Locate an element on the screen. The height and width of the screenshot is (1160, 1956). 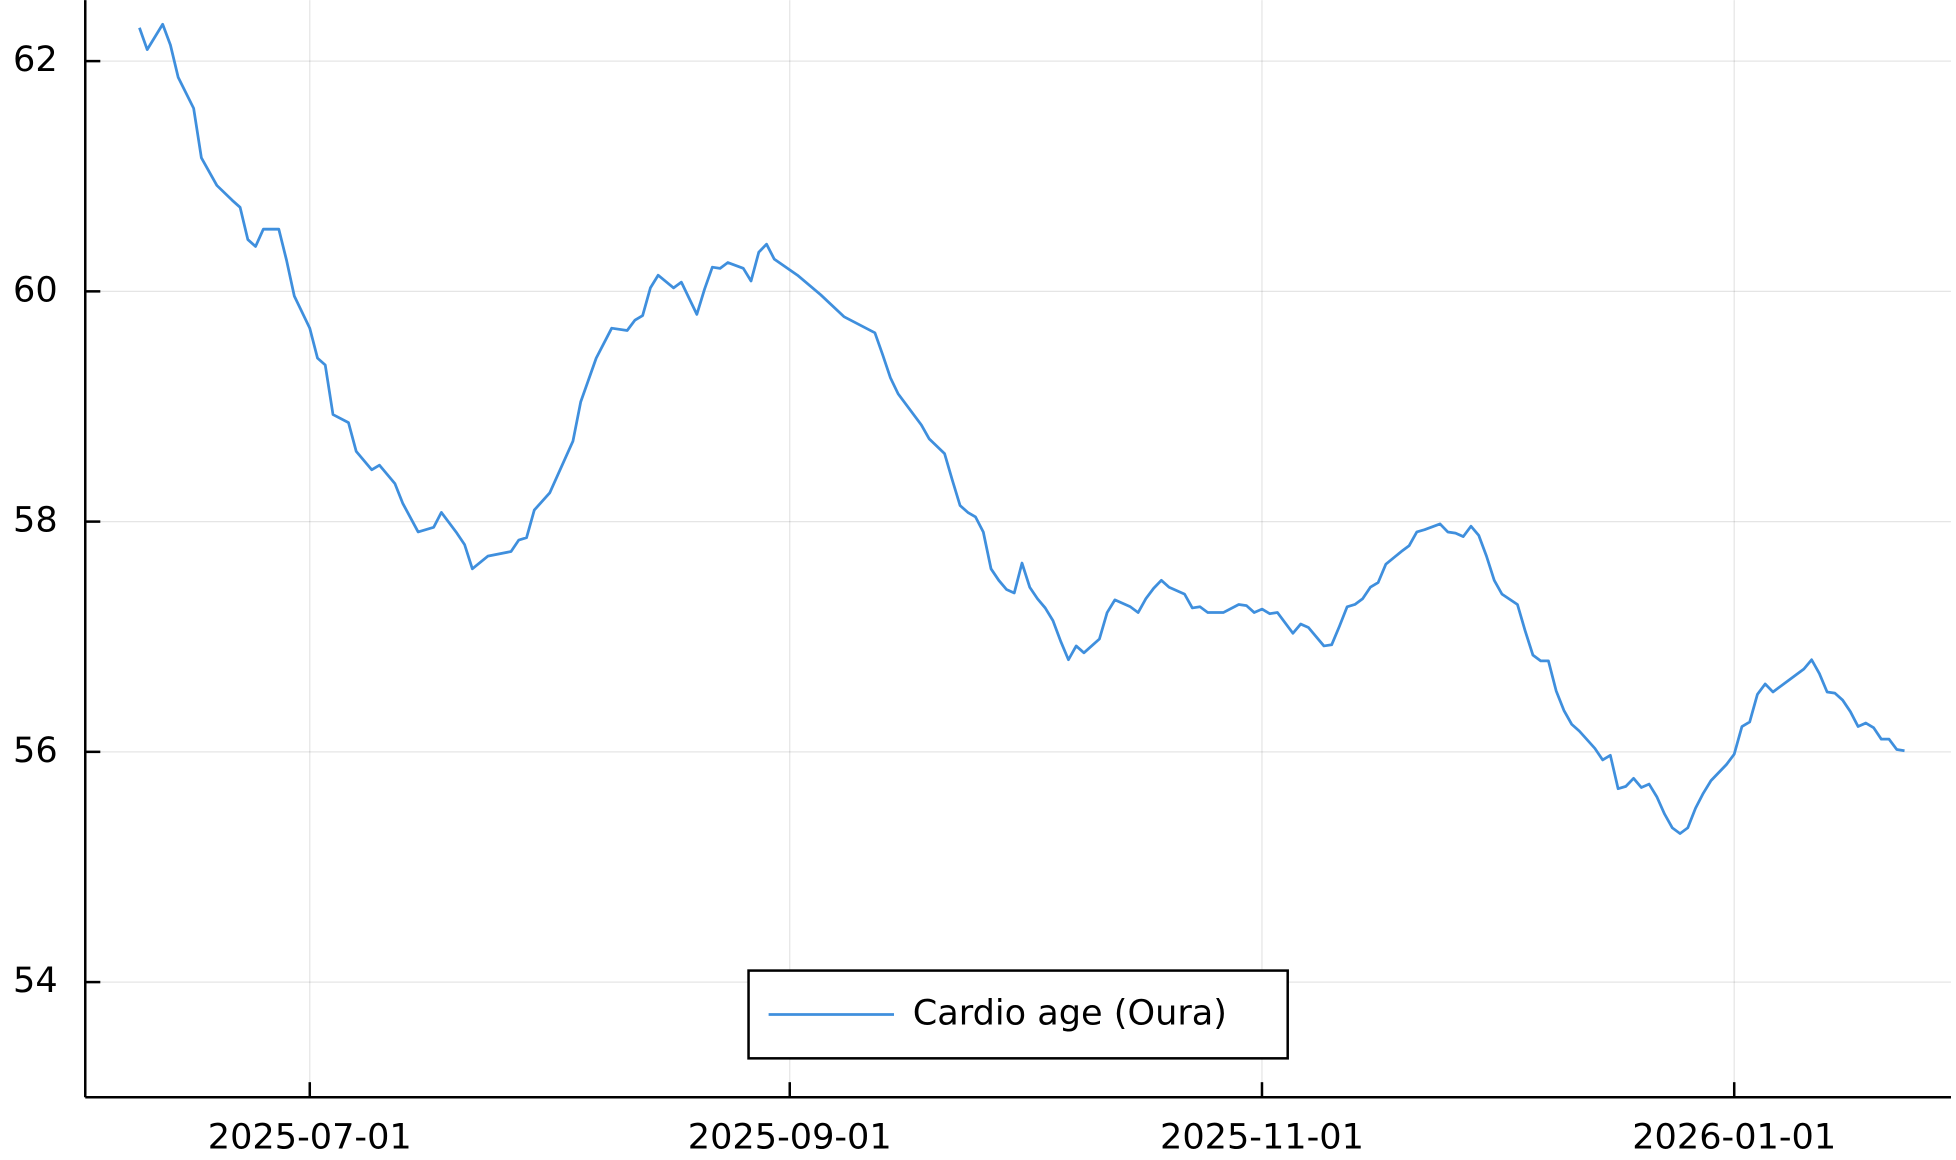
y-tick-label: 54 is located at coordinates (35, 980).